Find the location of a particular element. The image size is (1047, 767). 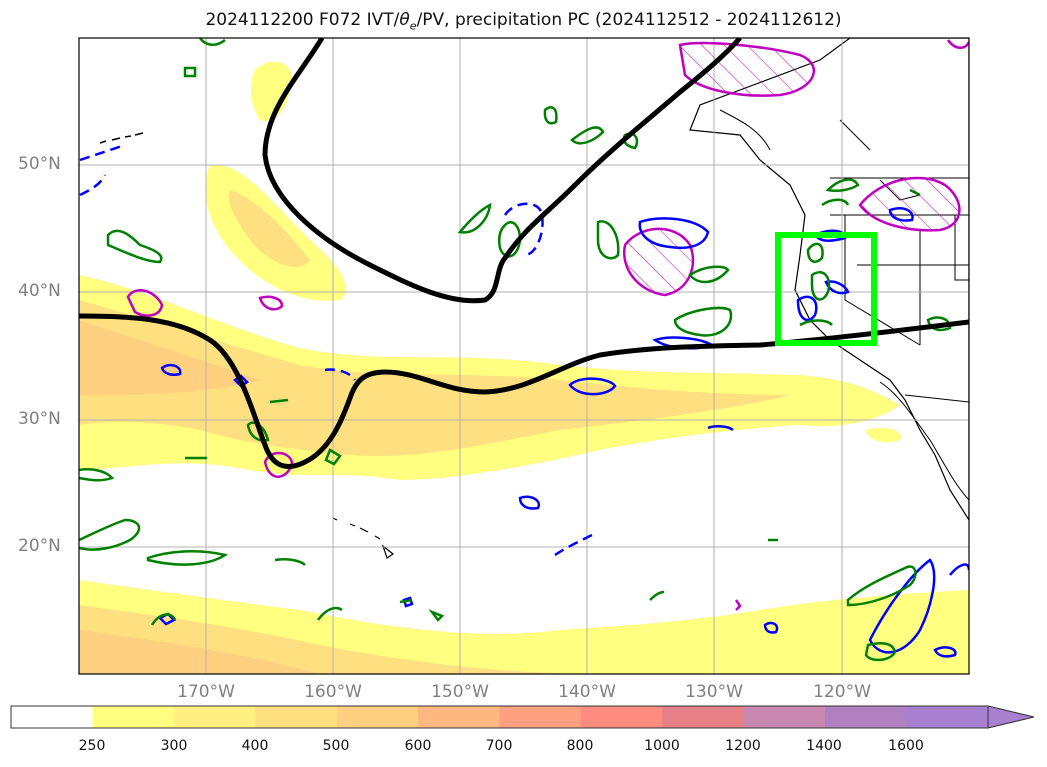

colorbar-tick: 400 is located at coordinates (255, 746).